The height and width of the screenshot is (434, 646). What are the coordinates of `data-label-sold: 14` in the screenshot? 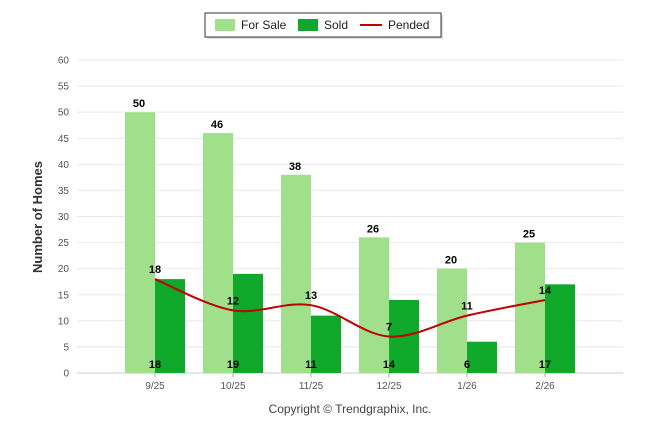 It's located at (389, 365).